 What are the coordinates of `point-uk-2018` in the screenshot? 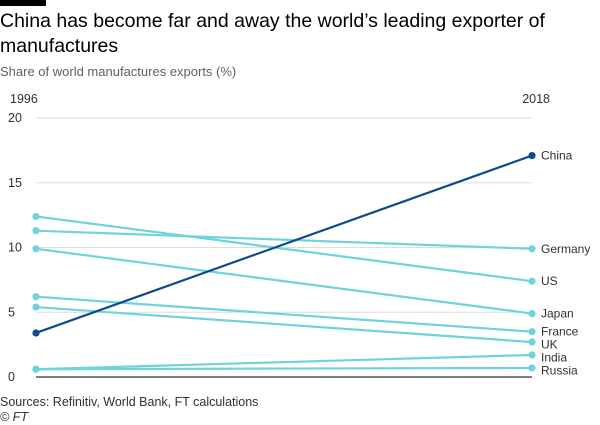 It's located at (532, 342).